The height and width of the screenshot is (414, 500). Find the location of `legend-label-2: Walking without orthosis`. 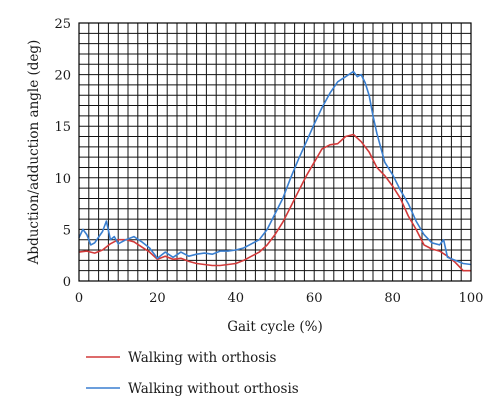

legend-label-2: Walking without orthosis is located at coordinates (213, 389).